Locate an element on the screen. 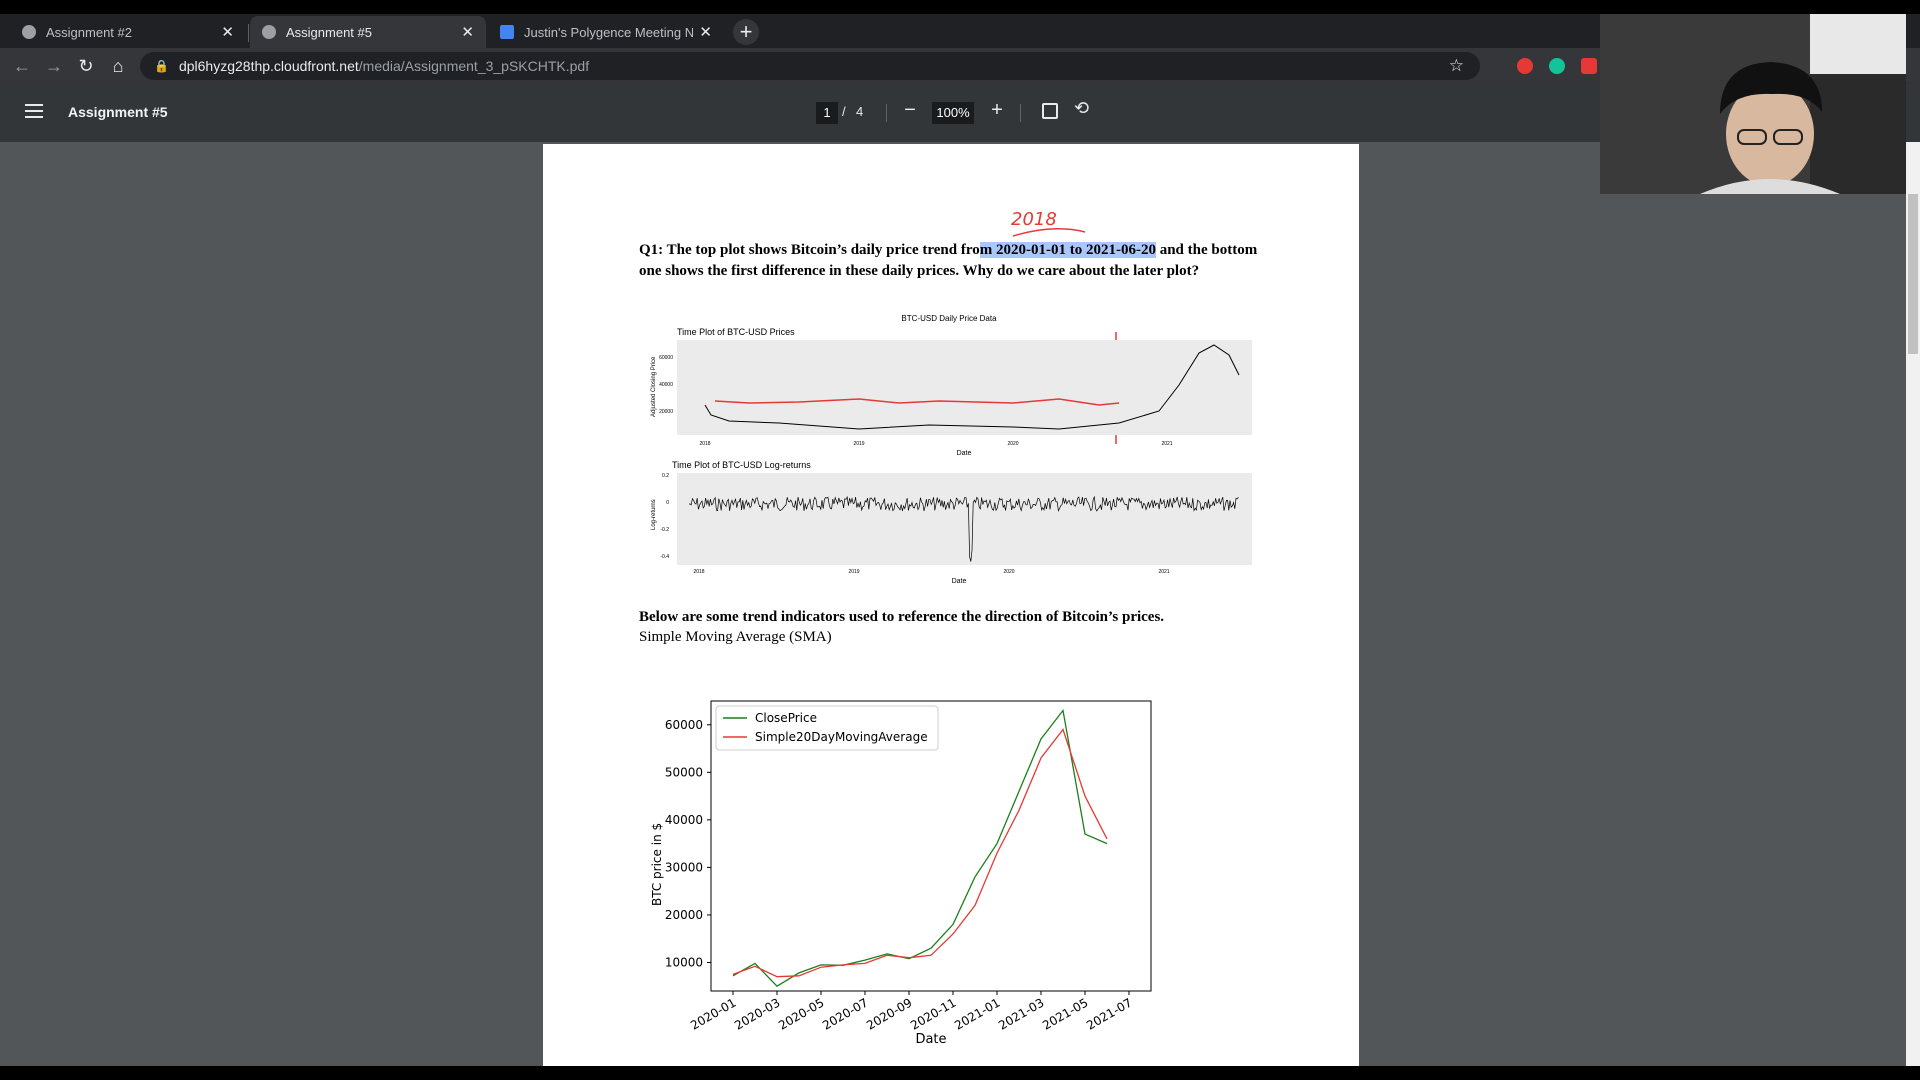  price-ylabel: Adjusted Closing Price is located at coordinates (654, 386).